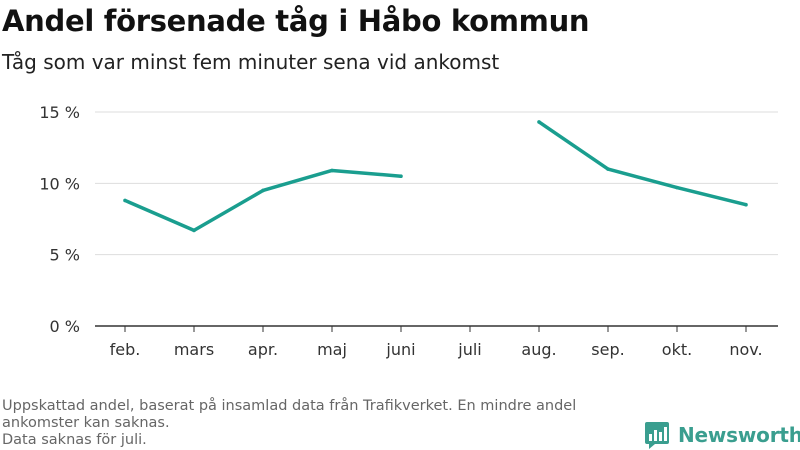 This screenshot has width=800, height=450. What do you see at coordinates (59, 183) in the screenshot?
I see `y-tick-label: 10 %` at bounding box center [59, 183].